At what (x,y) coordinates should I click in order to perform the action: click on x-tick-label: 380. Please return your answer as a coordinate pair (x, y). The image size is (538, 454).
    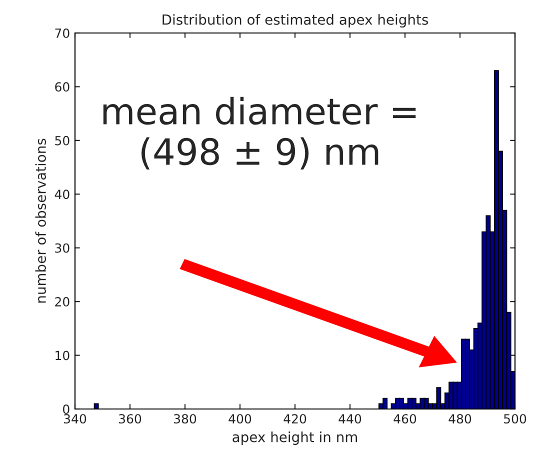
    Looking at the image, I should click on (185, 419).